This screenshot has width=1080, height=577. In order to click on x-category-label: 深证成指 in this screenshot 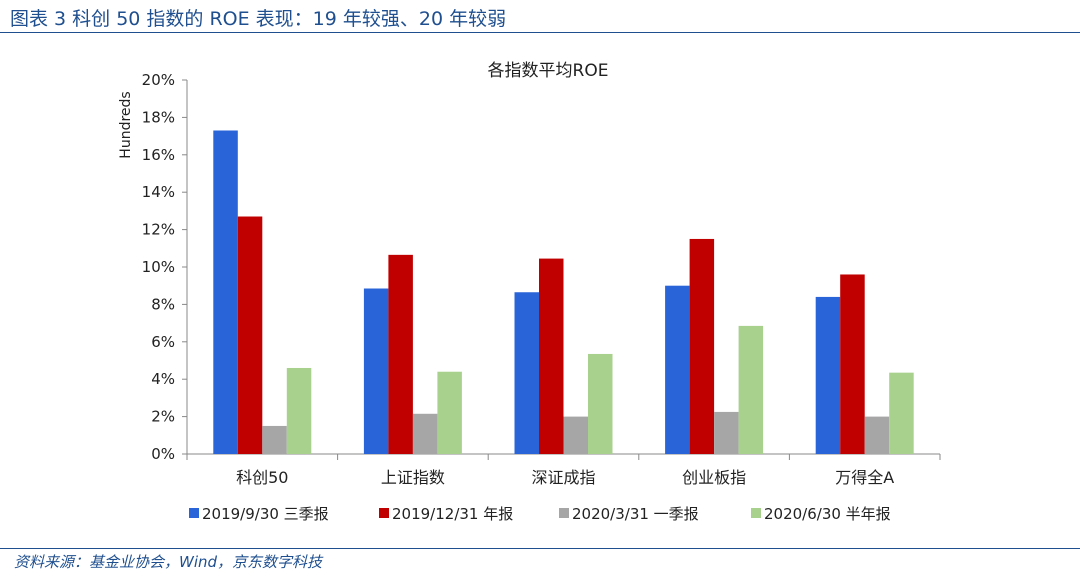, I will do `click(563, 477)`.